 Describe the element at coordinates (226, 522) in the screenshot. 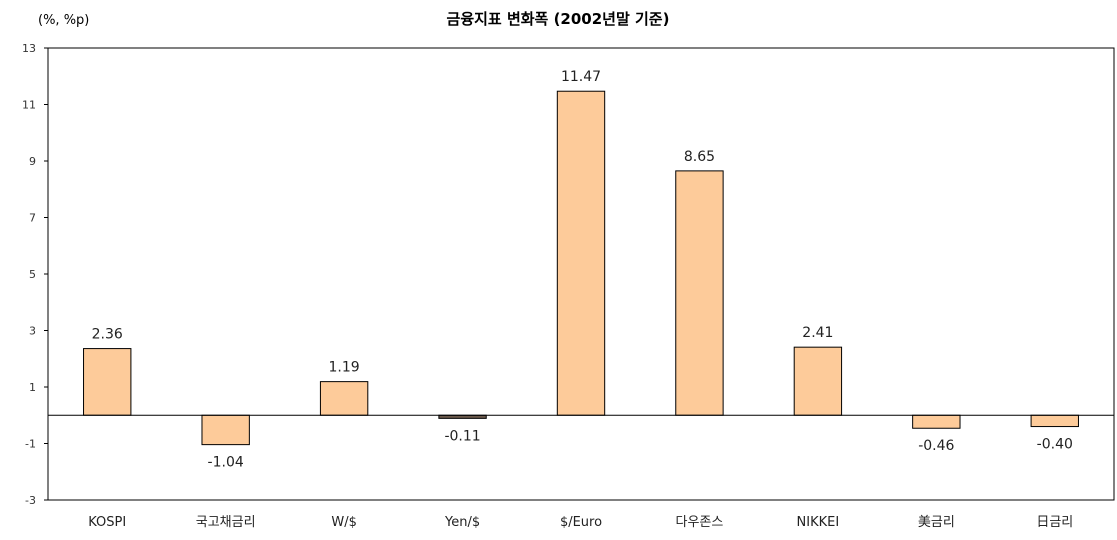

I see `category-label-1: 국고채금리` at that location.